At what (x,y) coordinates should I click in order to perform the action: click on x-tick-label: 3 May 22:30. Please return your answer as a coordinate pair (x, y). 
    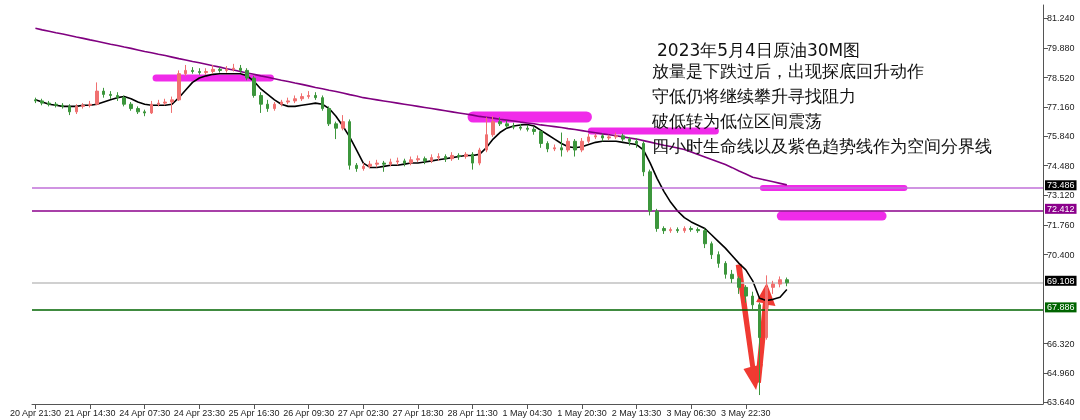
    Looking at the image, I should click on (746, 412).